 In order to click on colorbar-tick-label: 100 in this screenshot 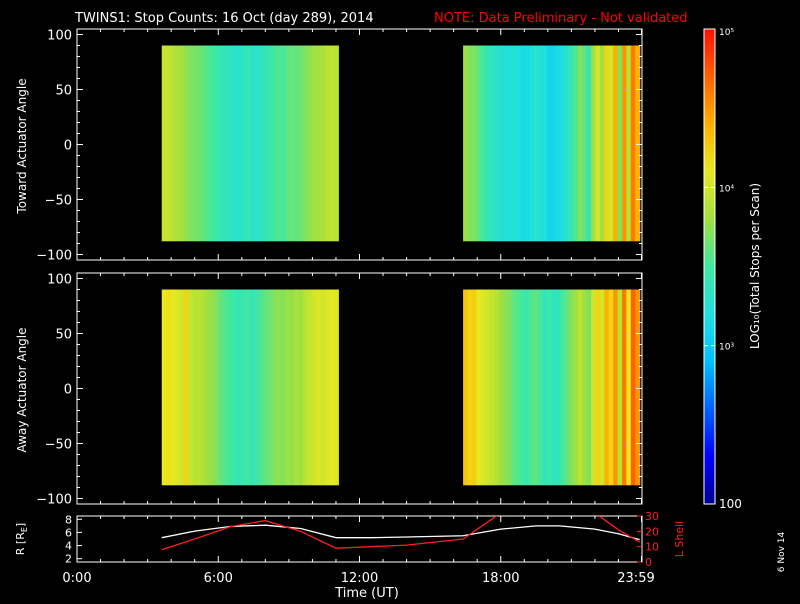, I will do `click(730, 504)`.